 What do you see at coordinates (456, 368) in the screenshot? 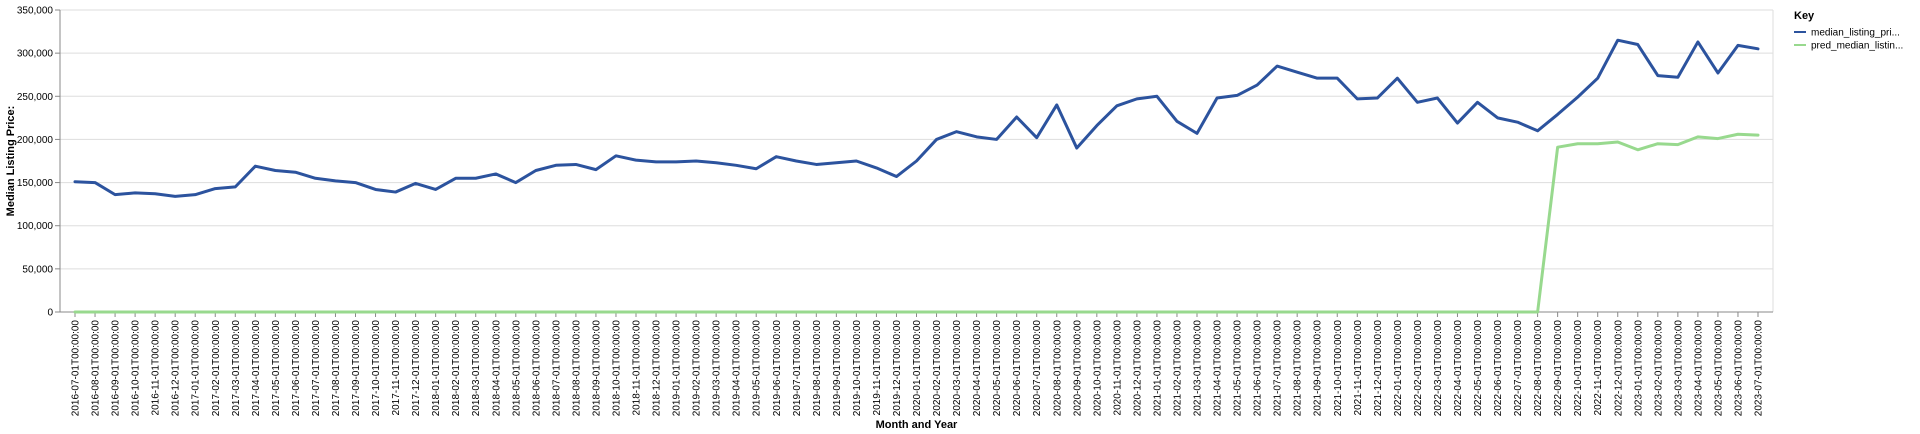
I see `x-tick-label: 2018-02-01T00:00:00` at bounding box center [456, 368].